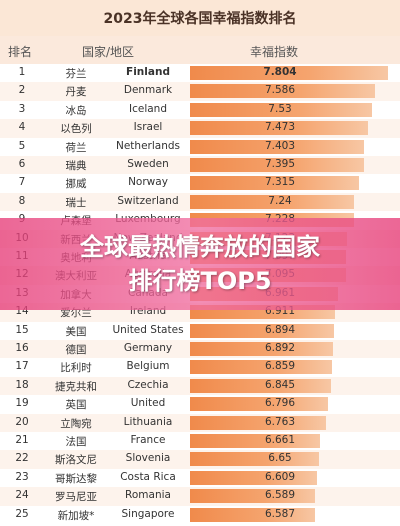 The image size is (400, 526). Describe the element at coordinates (22, 329) in the screenshot. I see `rank-cell: 15` at that location.